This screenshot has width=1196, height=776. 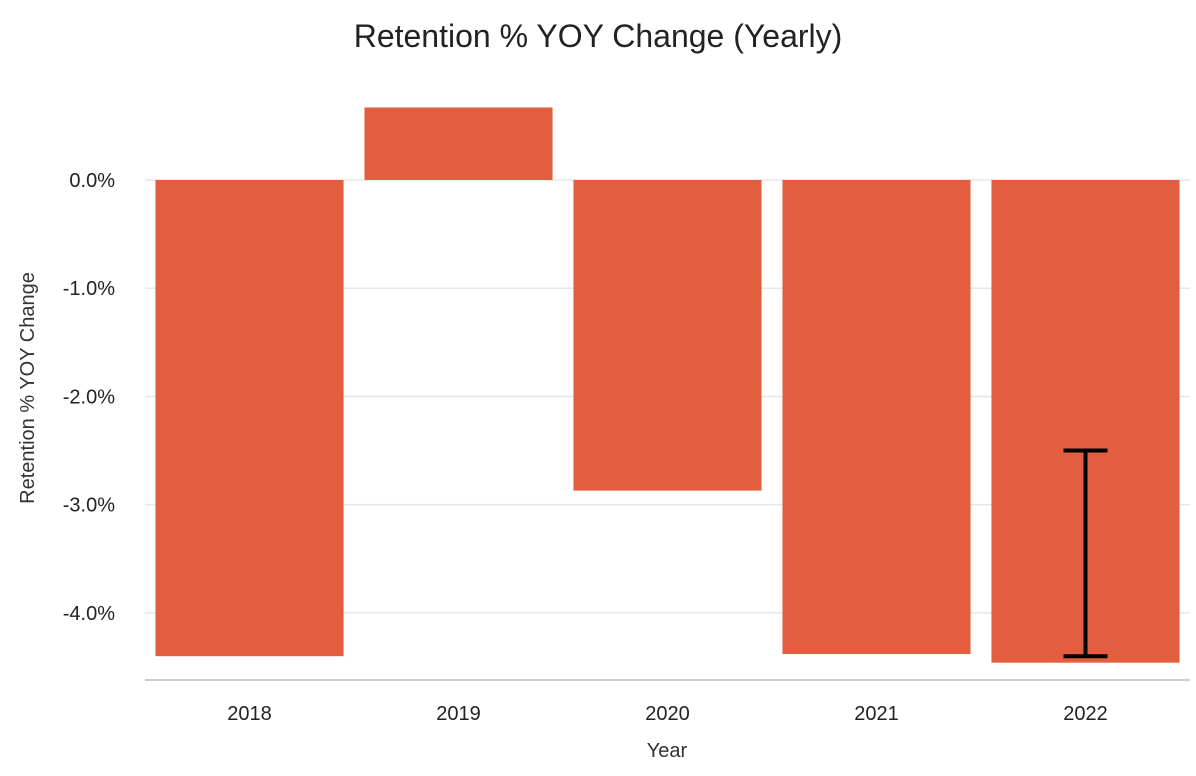 I want to click on x-tick-label: 2018, so click(x=249, y=714).